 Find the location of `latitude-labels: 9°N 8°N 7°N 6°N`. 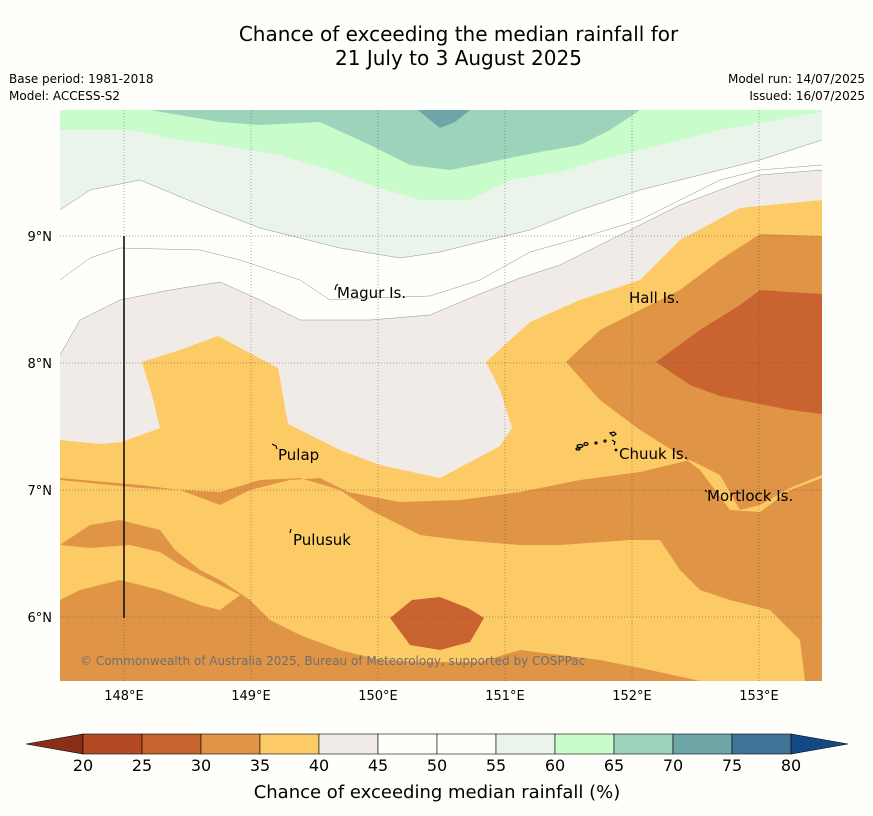

latitude-labels: 9°N 8°N 7°N 6°N is located at coordinates (40, 428).